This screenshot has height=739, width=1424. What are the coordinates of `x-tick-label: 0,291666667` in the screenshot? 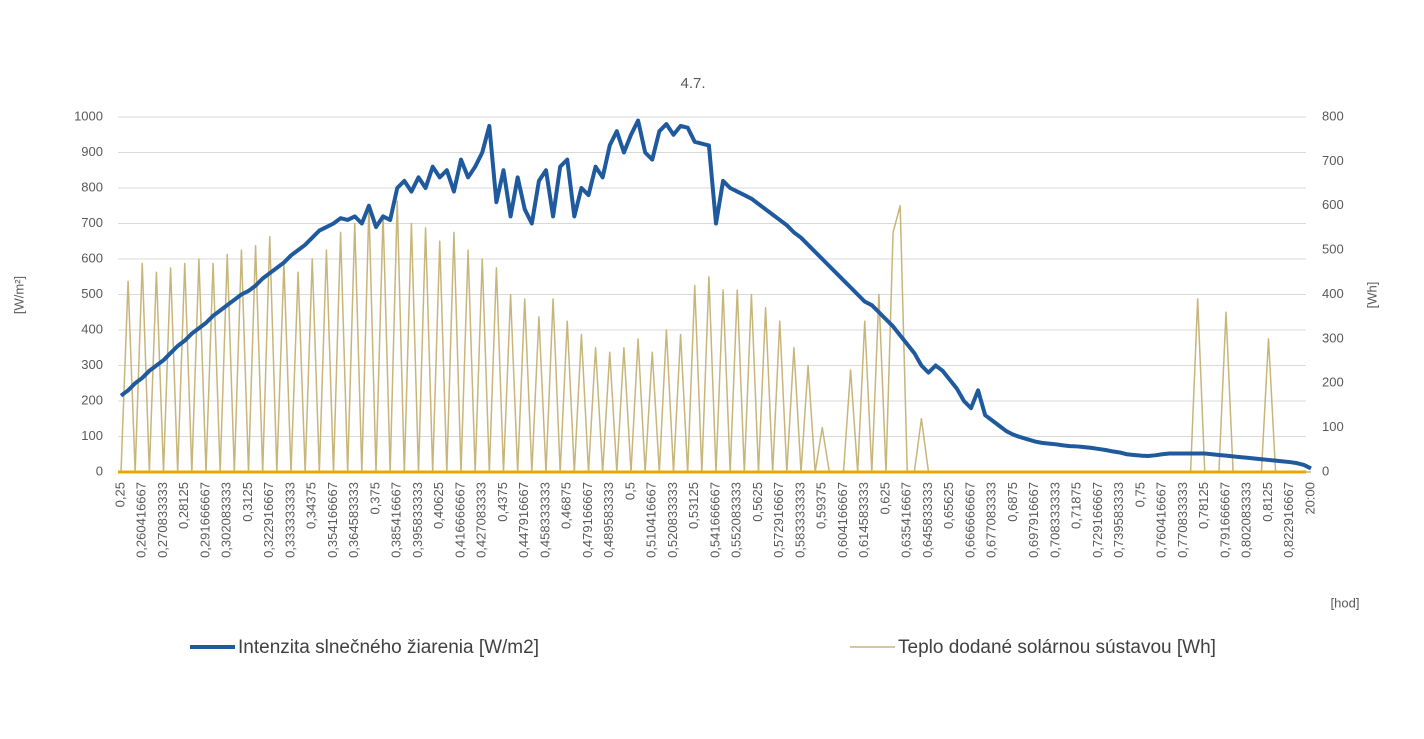 It's located at (204, 520).